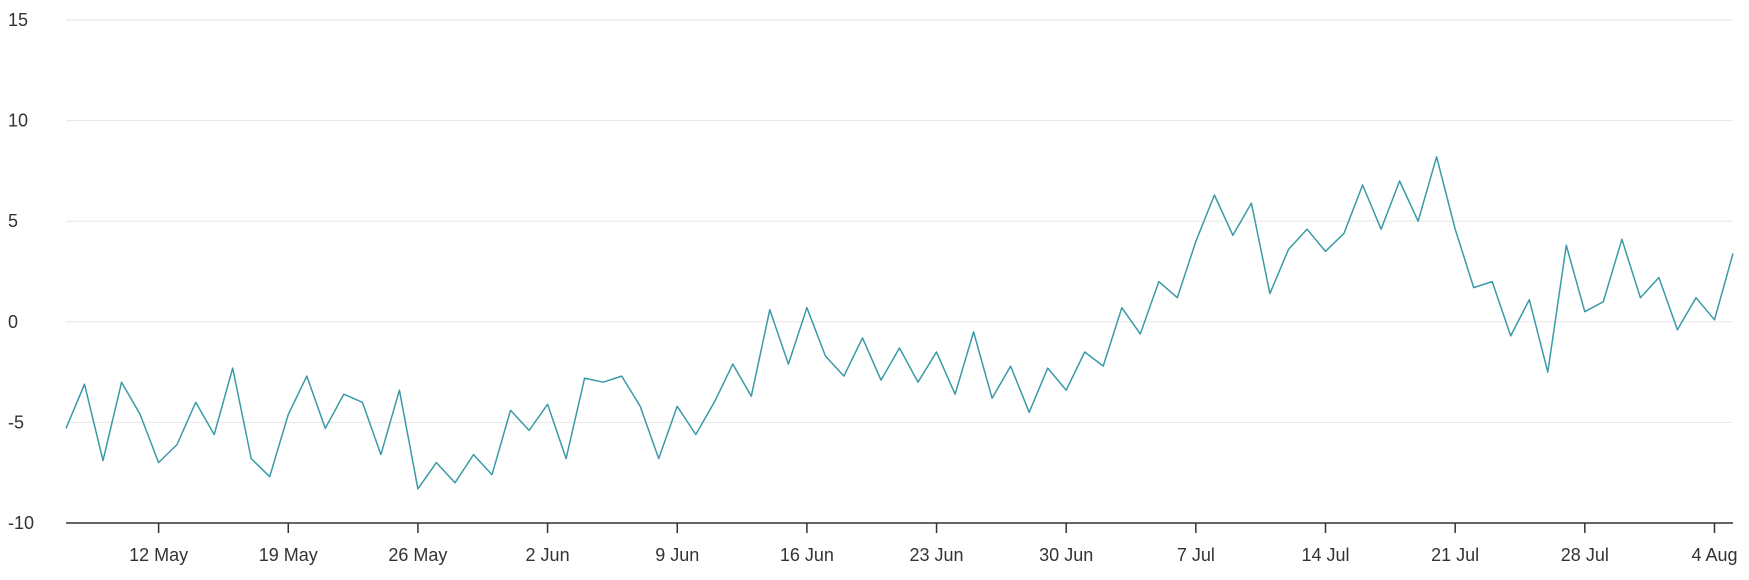 Image resolution: width=1749 pixels, height=580 pixels. I want to click on y-tick-label: 15, so click(18, 20).